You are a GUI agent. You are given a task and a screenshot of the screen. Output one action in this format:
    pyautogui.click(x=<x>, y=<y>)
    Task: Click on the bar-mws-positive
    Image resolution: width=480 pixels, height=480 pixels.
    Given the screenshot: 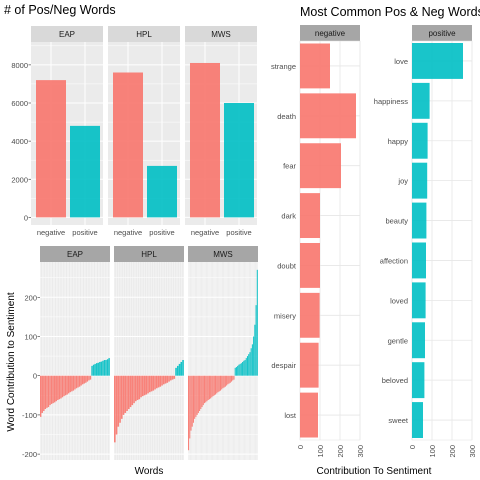 What is the action you would take?
    pyautogui.click(x=239, y=160)
    